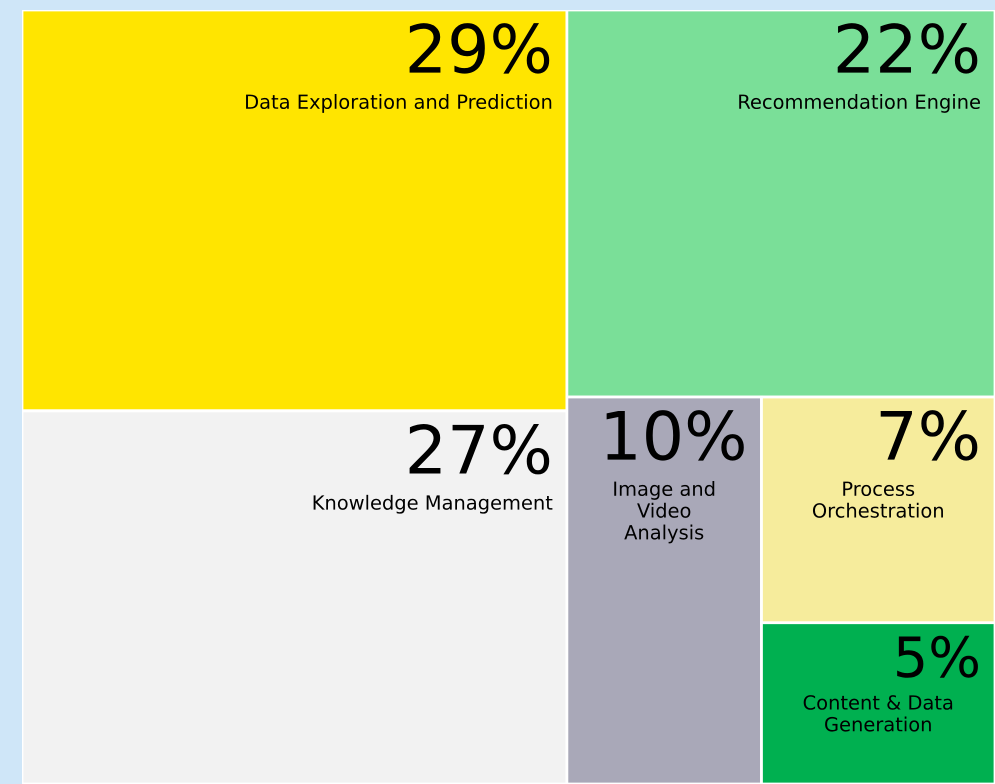 This screenshot has height=784, width=995. I want to click on data-label: 29%, so click(480, 48).